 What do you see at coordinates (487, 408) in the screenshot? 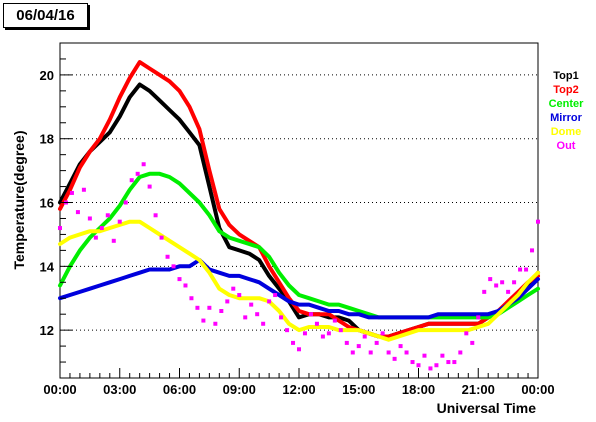
I see `x-axis-title: Universal Time` at bounding box center [487, 408].